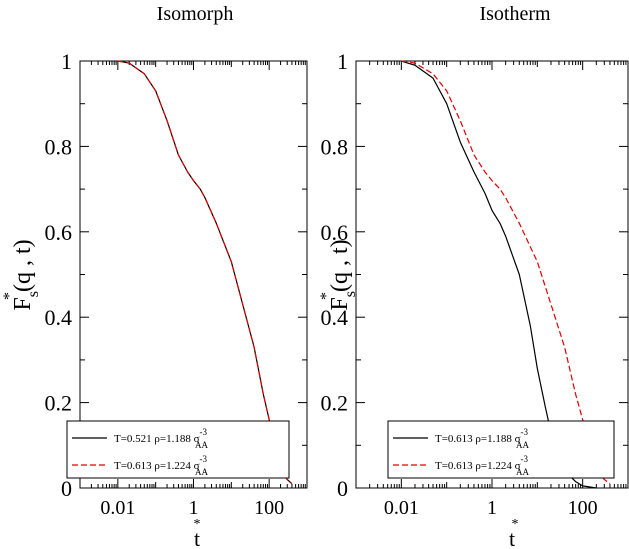 This screenshot has width=629, height=549. I want to click on legend-entry-0: T=0.521 ρ=1.188 σ-3 AA, so click(161, 438).